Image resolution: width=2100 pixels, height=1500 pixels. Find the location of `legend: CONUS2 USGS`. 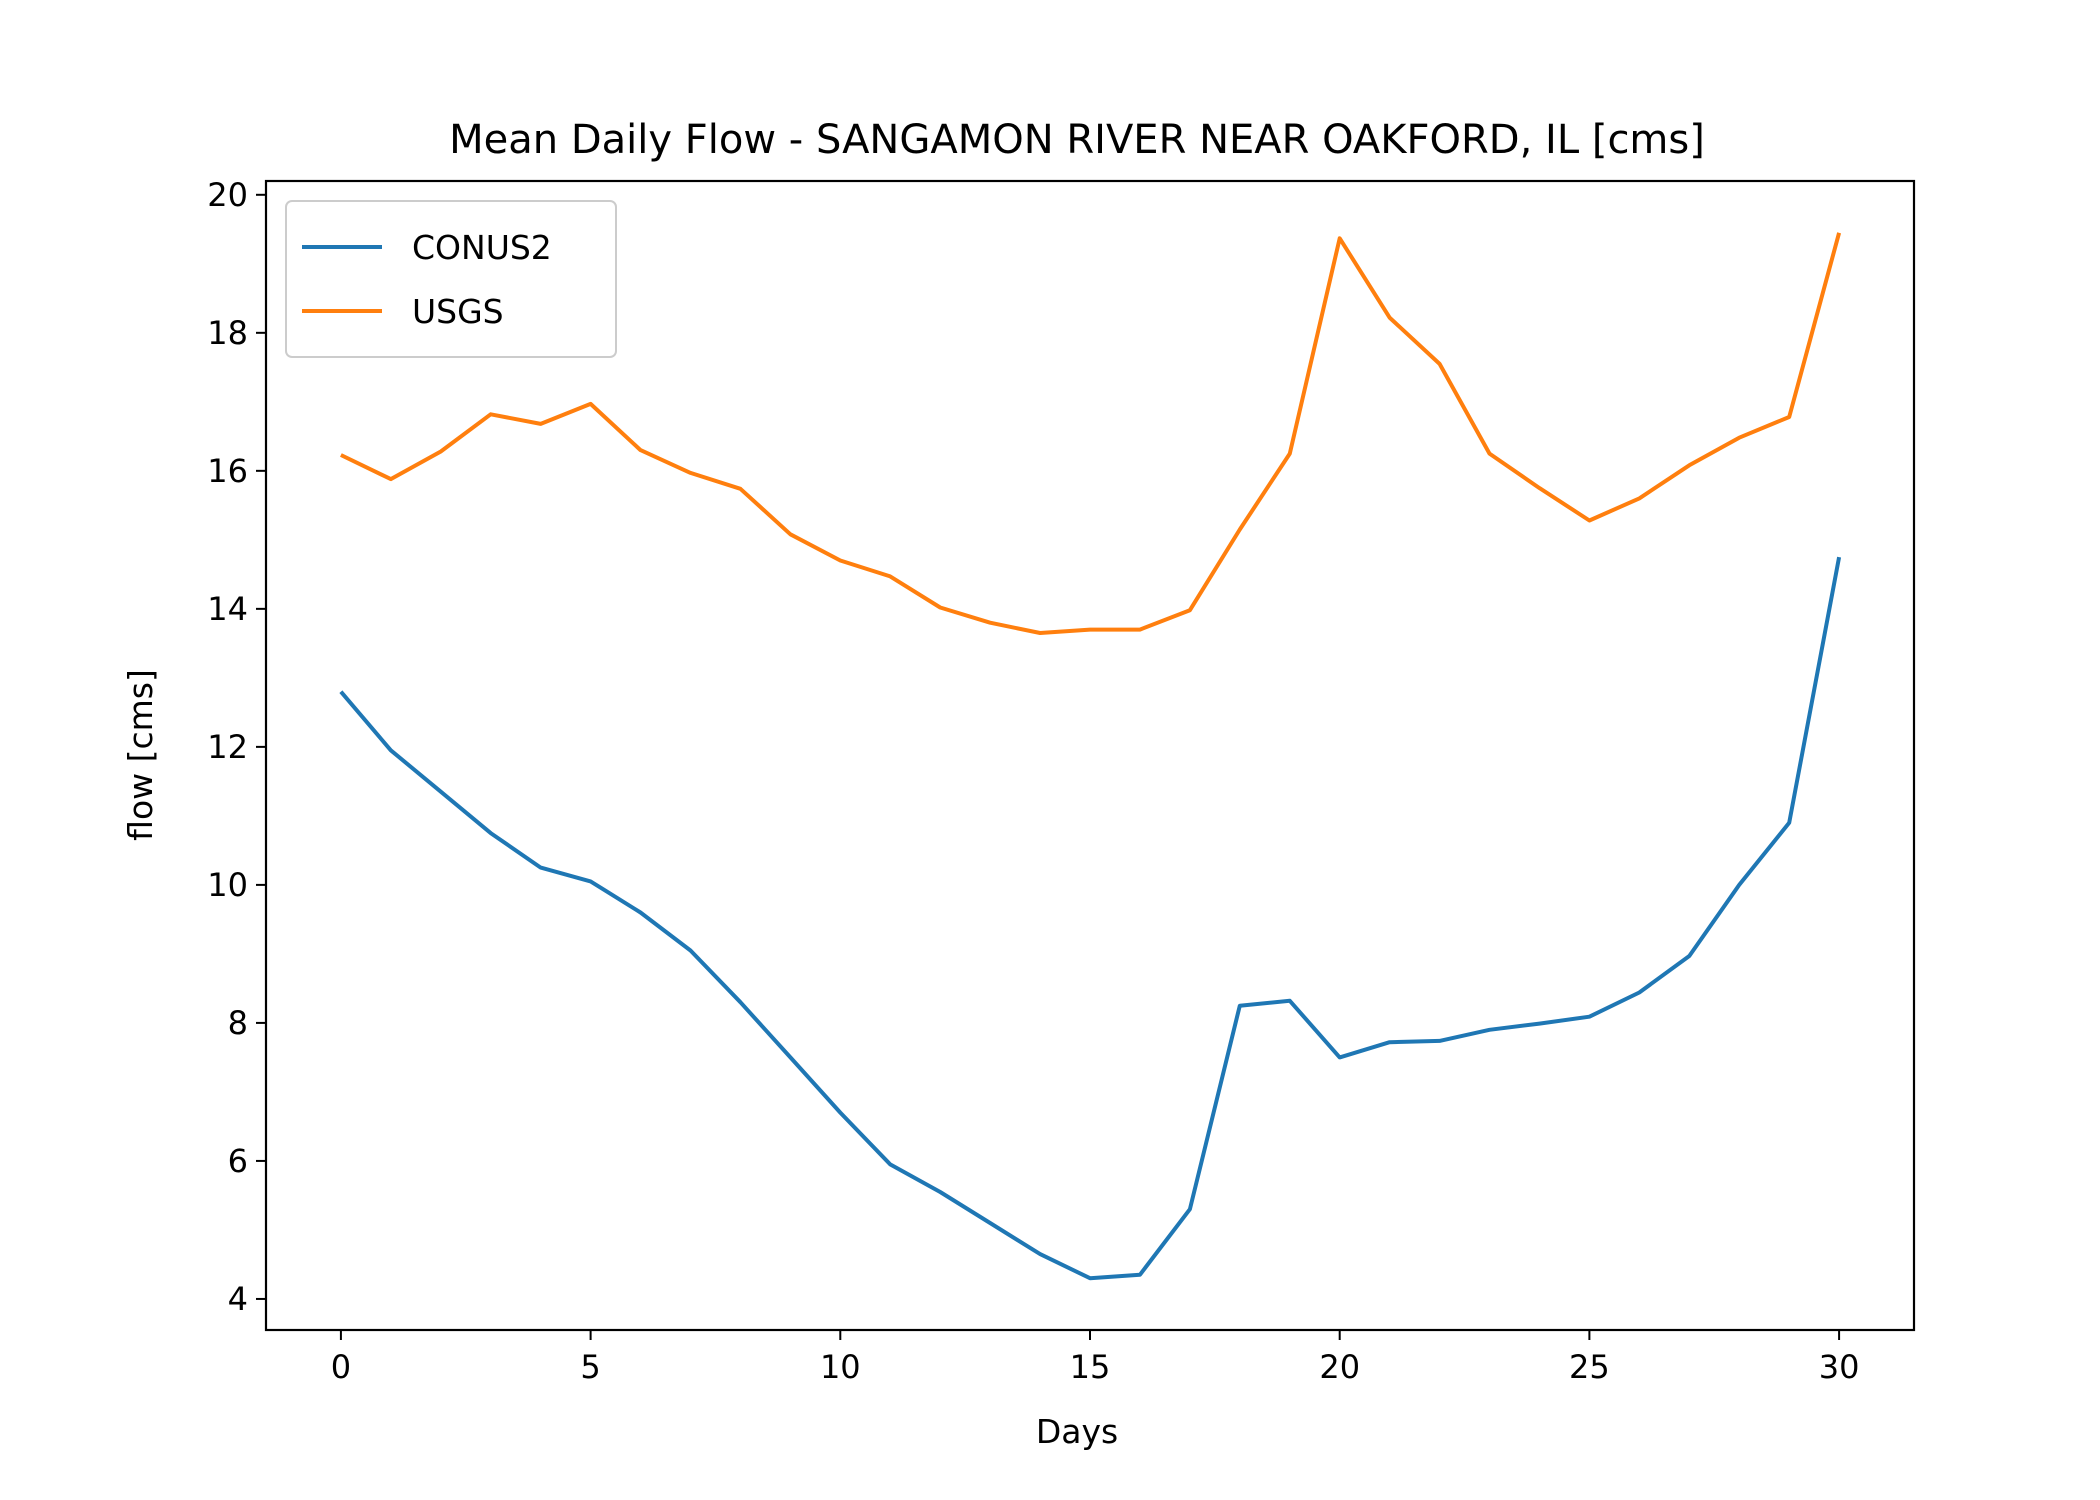

legend: CONUS2 USGS is located at coordinates (451, 279).